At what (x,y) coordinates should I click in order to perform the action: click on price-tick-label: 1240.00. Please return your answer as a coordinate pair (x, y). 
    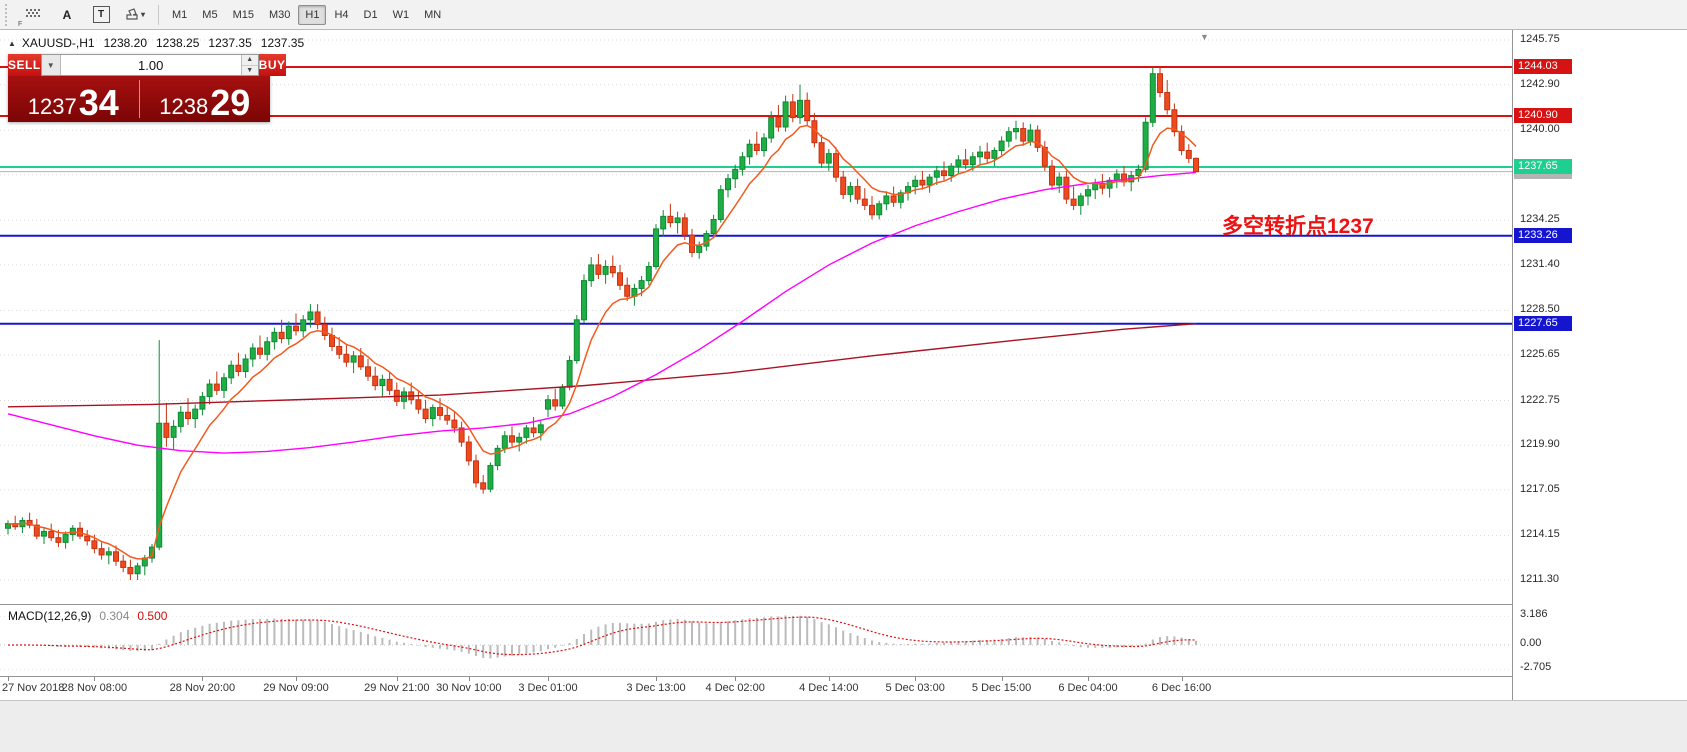
    Looking at the image, I should click on (1540, 129).